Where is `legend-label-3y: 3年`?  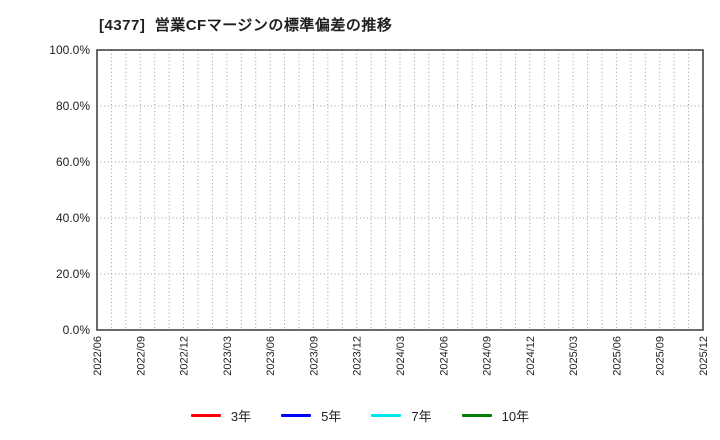 legend-label-3y: 3年 is located at coordinates (241, 416).